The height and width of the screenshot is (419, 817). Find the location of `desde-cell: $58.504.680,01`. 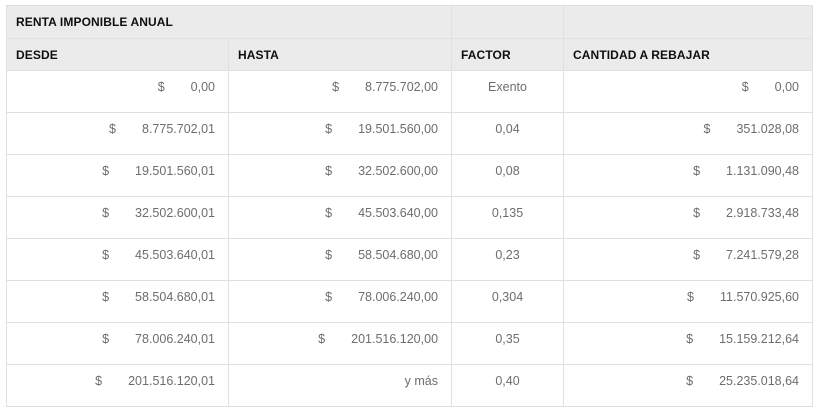

desde-cell: $58.504.680,01 is located at coordinates (117, 301).